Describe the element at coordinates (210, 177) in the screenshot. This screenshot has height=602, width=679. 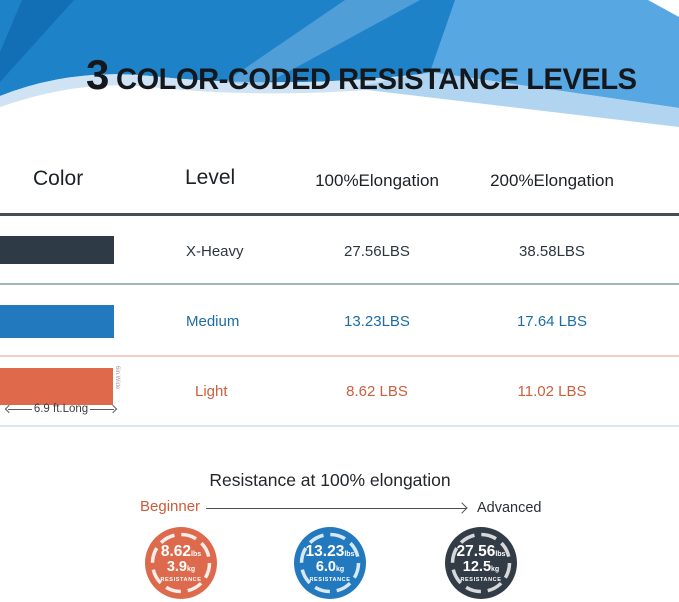
I see `level-column-header: Level` at that location.